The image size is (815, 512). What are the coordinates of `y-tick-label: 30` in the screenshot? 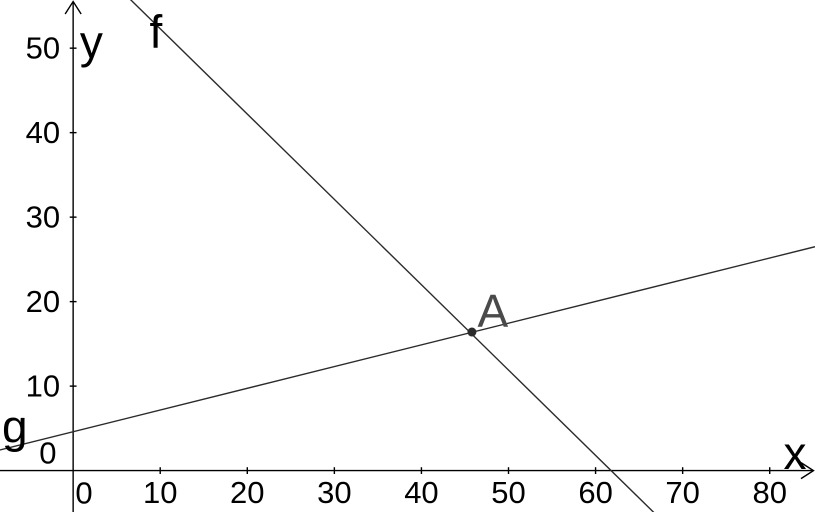 It's located at (43, 217).